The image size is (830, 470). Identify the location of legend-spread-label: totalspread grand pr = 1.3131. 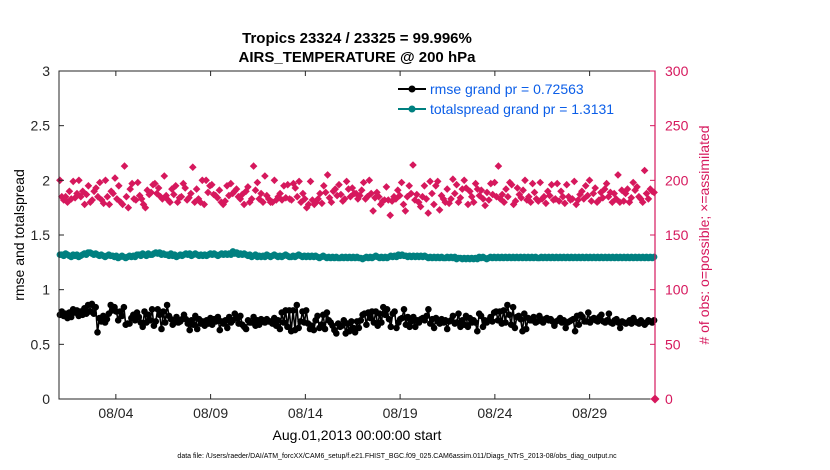
(522, 109).